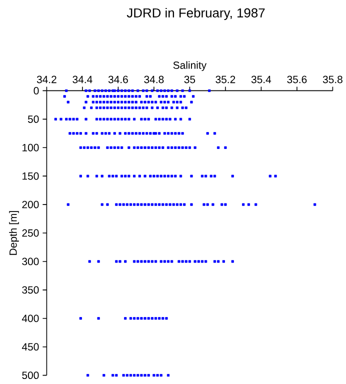 This screenshot has height=384, width=346. What do you see at coordinates (30, 318) in the screenshot?
I see `y-tick-label: 400` at bounding box center [30, 318].